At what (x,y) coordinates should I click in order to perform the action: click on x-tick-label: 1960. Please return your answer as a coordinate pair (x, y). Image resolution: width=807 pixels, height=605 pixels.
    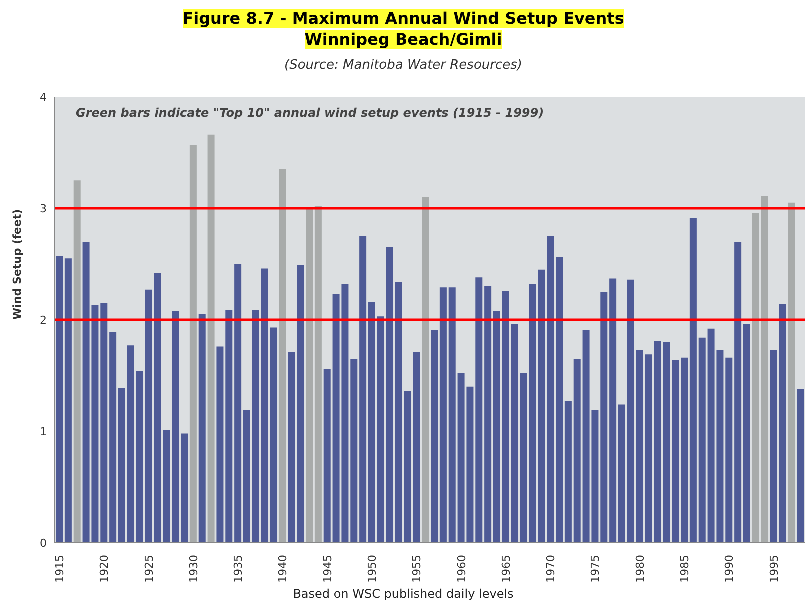
    Looking at the image, I should click on (461, 569).